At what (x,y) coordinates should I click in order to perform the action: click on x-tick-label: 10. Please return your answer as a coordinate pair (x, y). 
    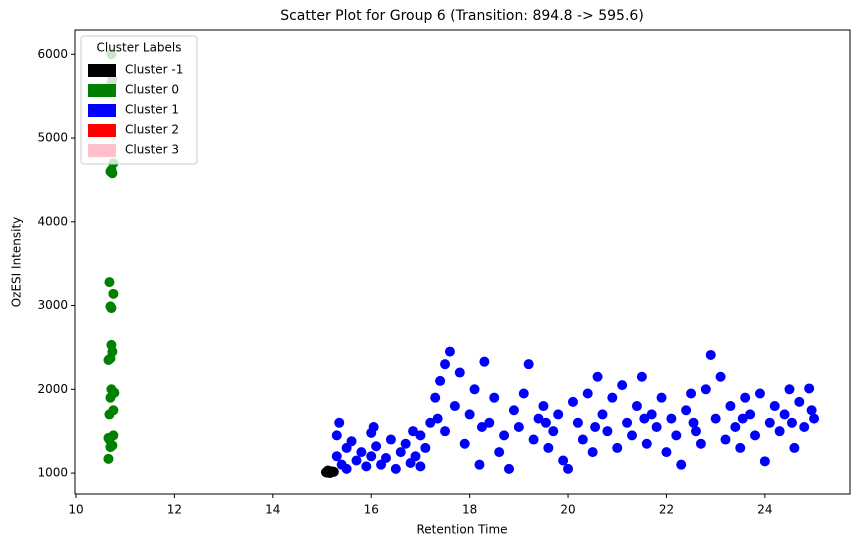
    Looking at the image, I should click on (75, 510).